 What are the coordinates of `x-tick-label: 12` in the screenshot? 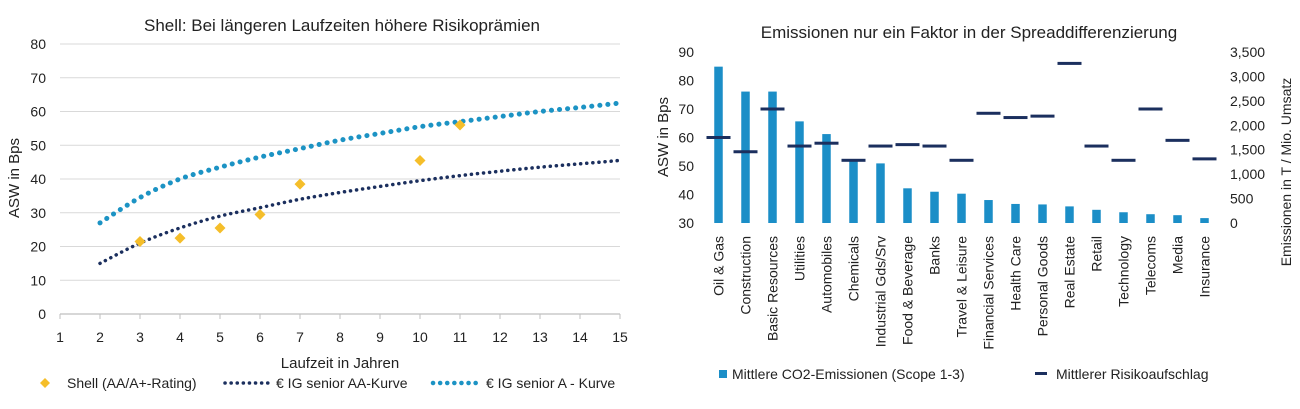 It's located at (500, 337).